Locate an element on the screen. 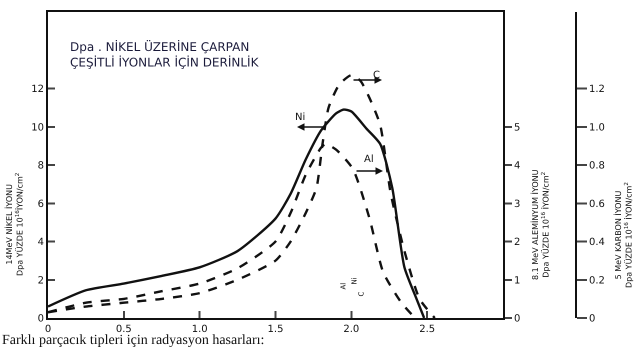 The width and height of the screenshot is (636, 347). y2-tick-label: 3 is located at coordinates (517, 204).